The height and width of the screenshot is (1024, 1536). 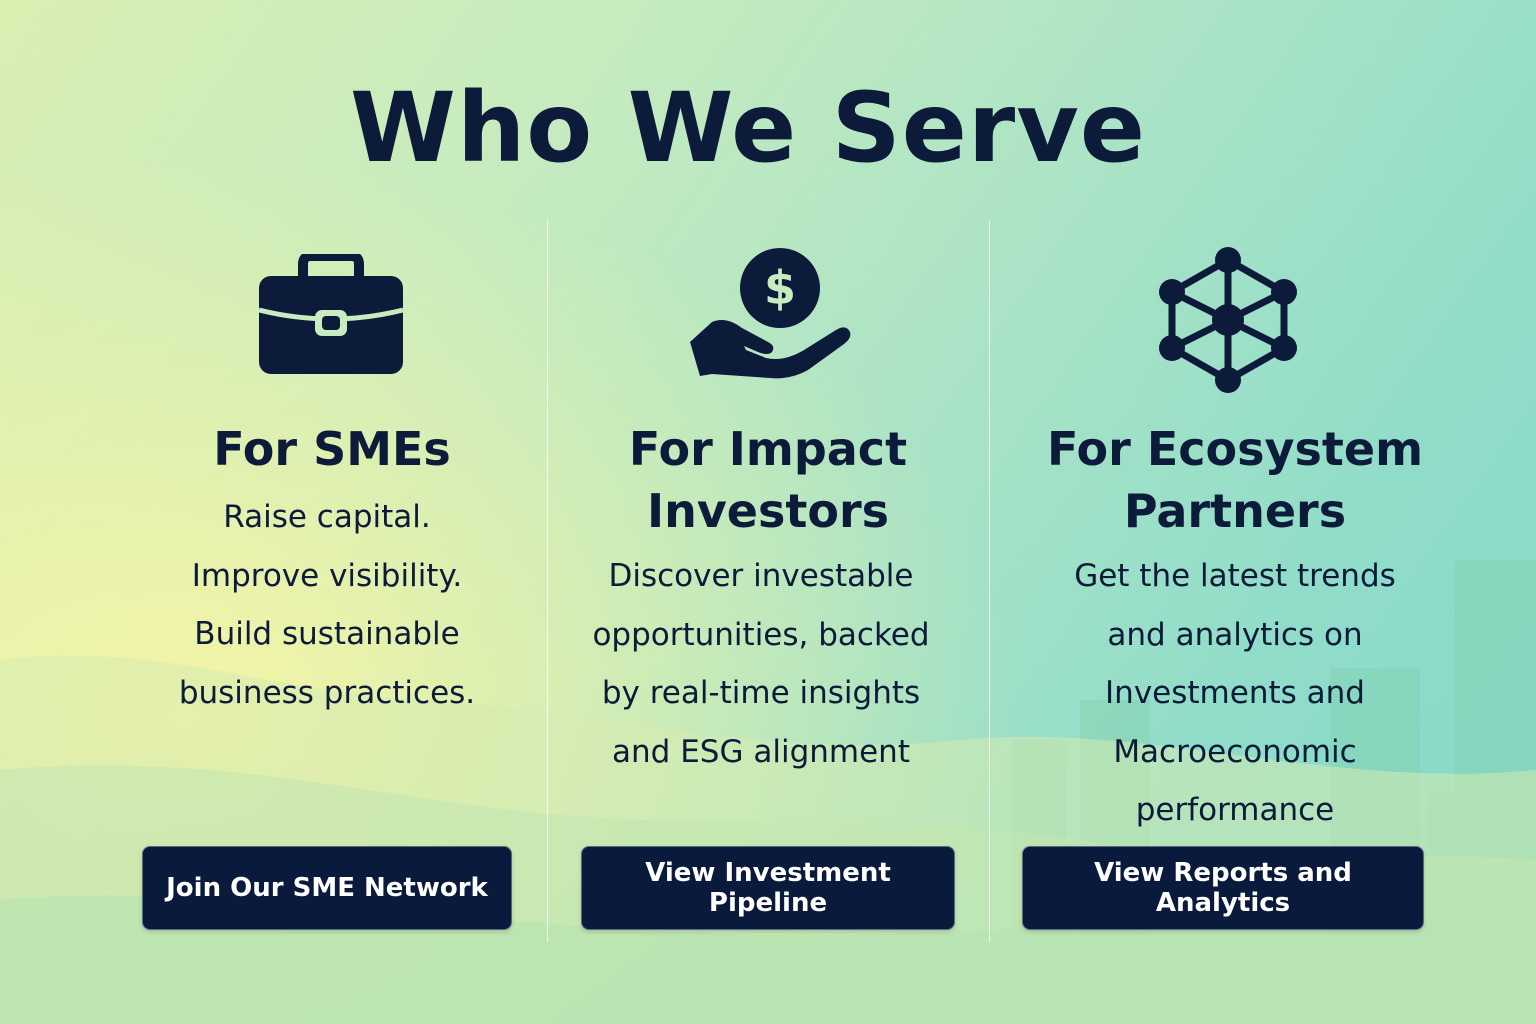 I want to click on sme-heading: For SMEs, so click(x=332, y=449).